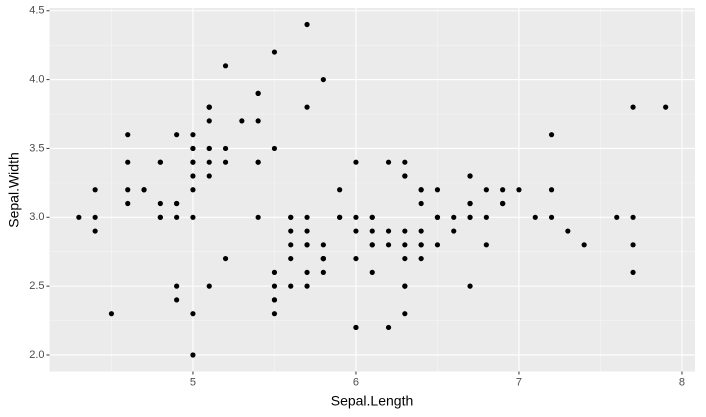  I want to click on x-tick-label: 6, so click(356, 382).